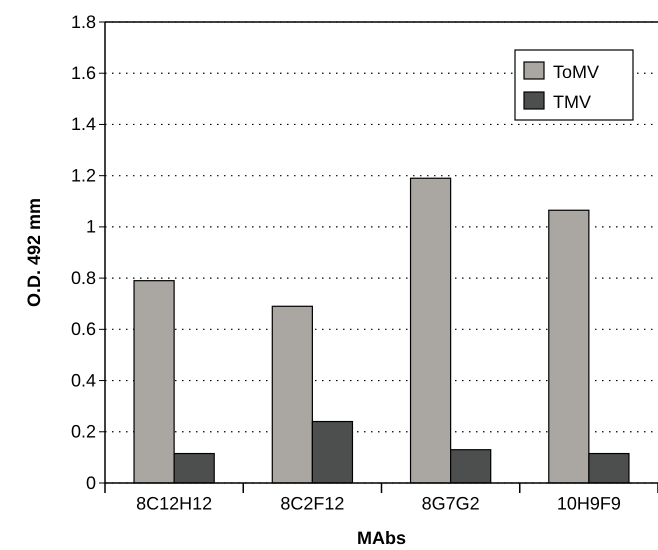  I want to click on y-tick-label: 0.6, so click(83, 329).